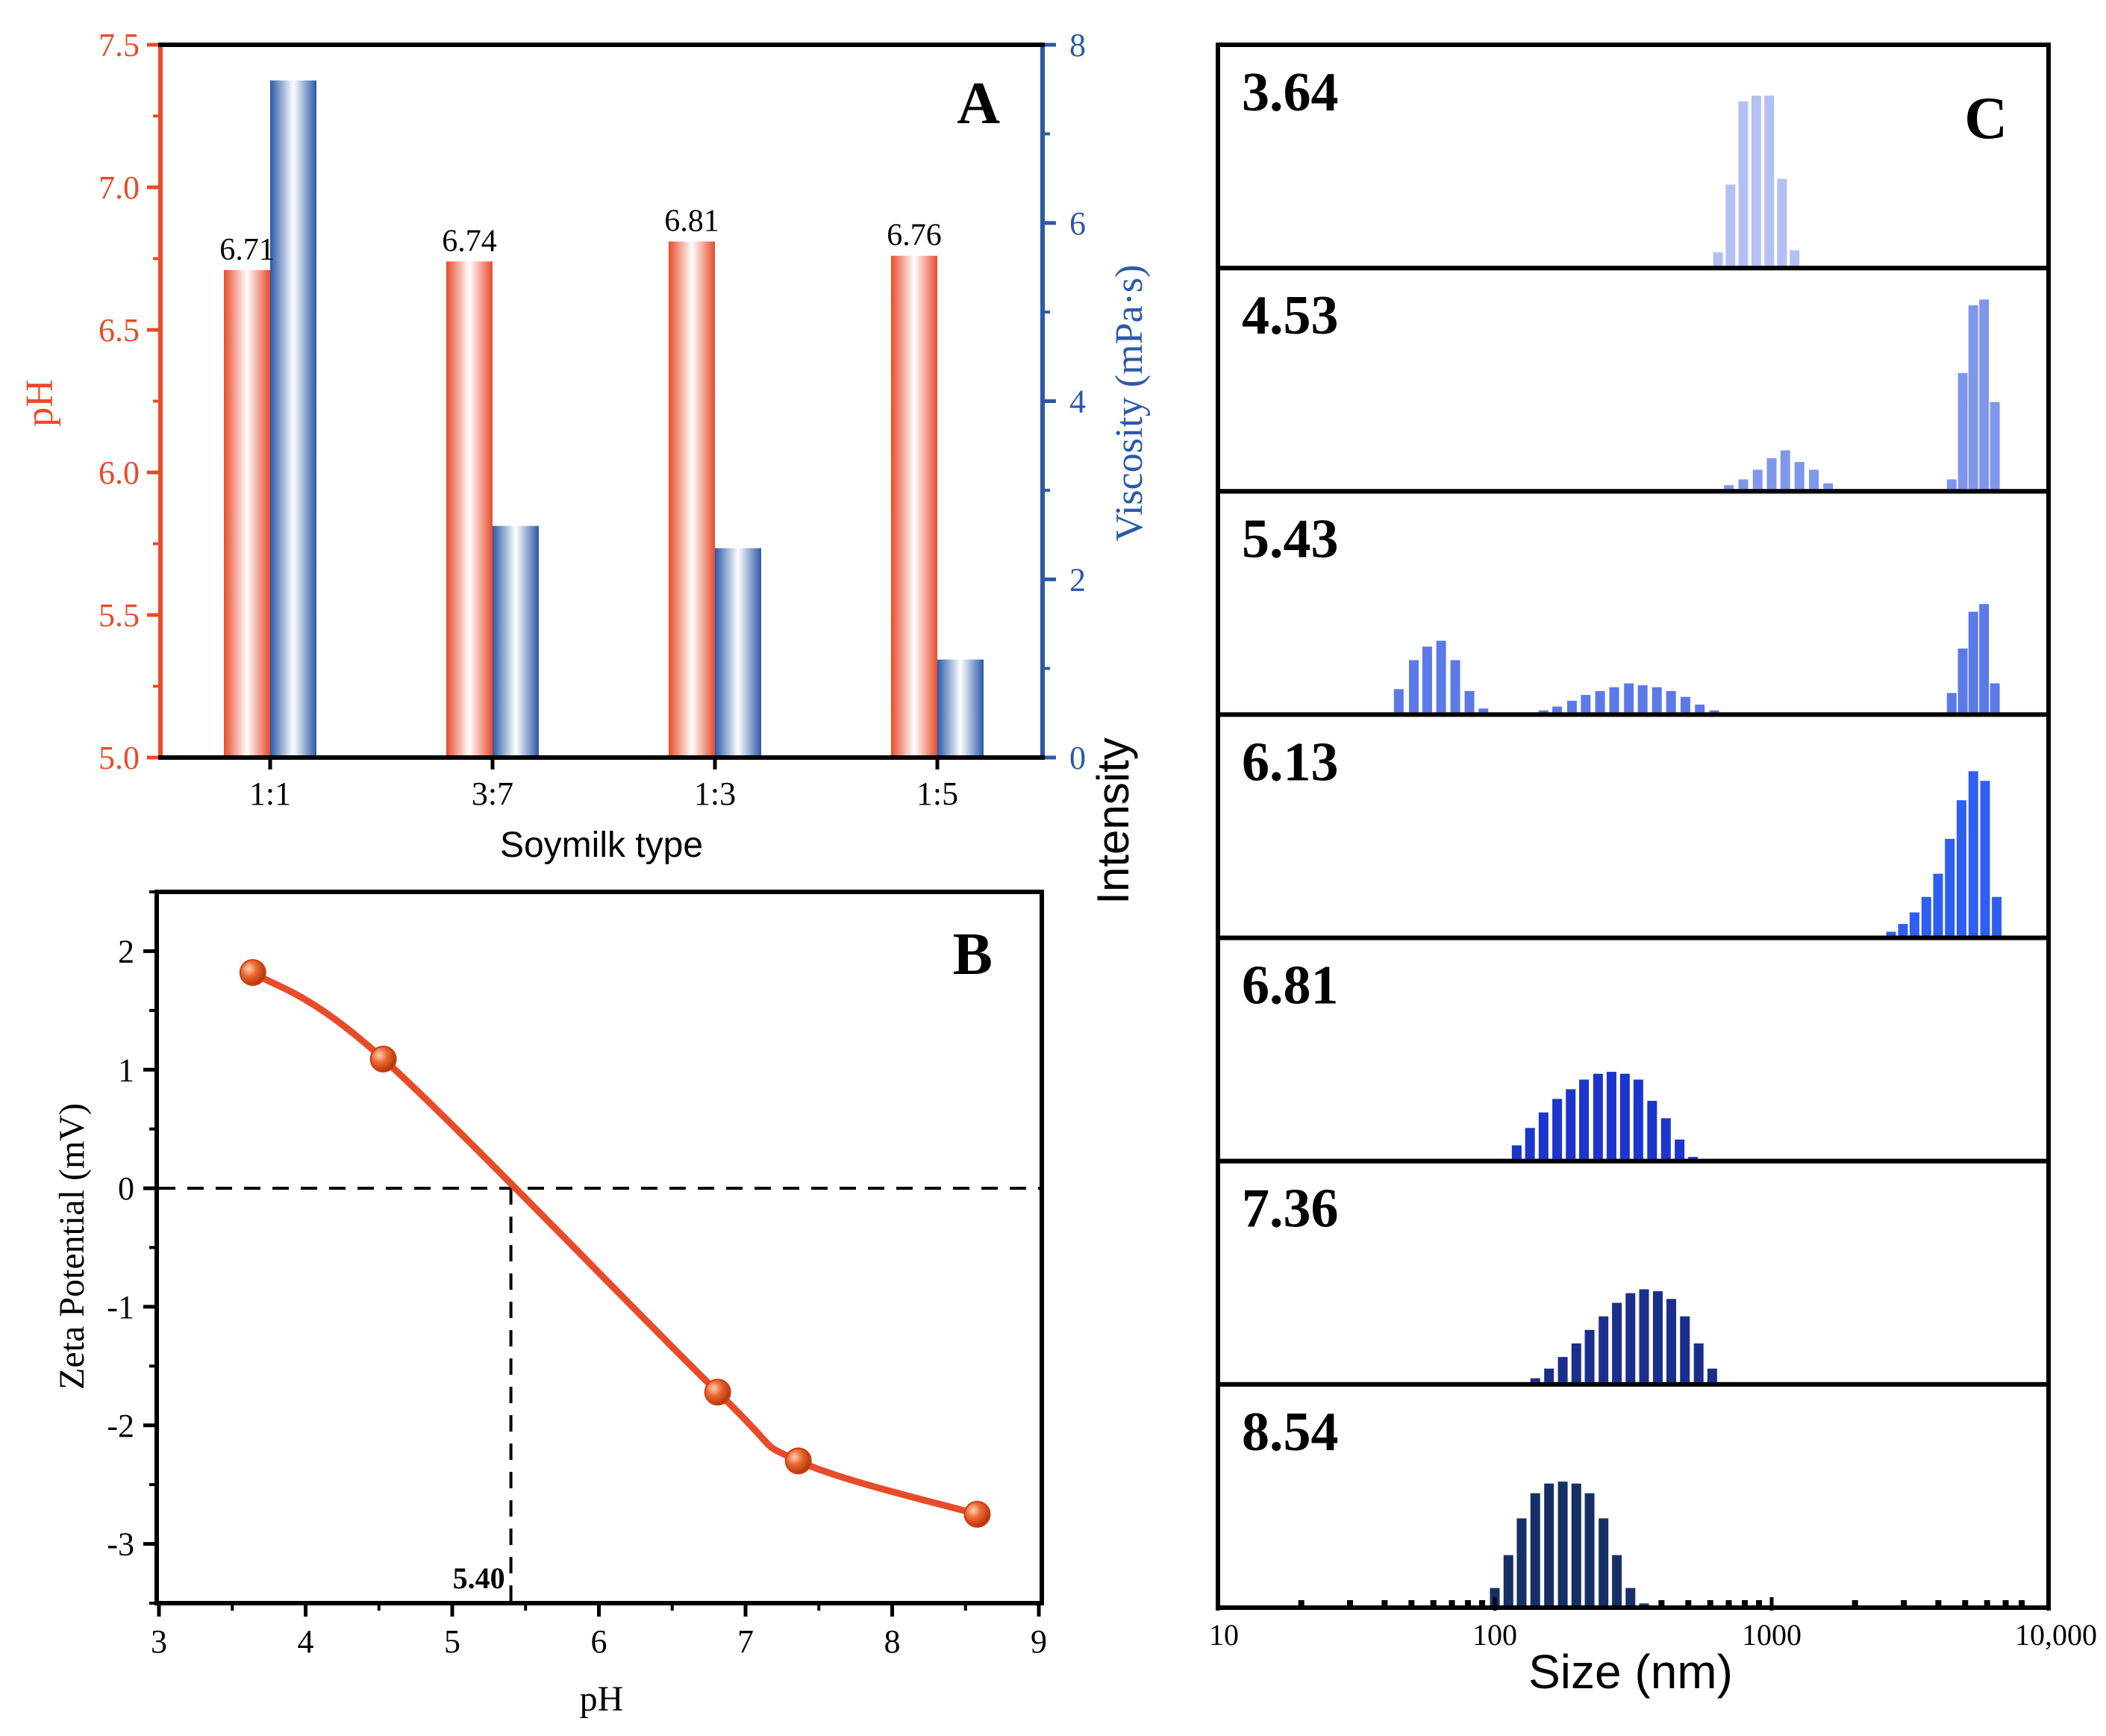 This screenshot has height=1736, width=2106. What do you see at coordinates (1634, 1050) in the screenshot?
I see `c-row: 6.81` at bounding box center [1634, 1050].